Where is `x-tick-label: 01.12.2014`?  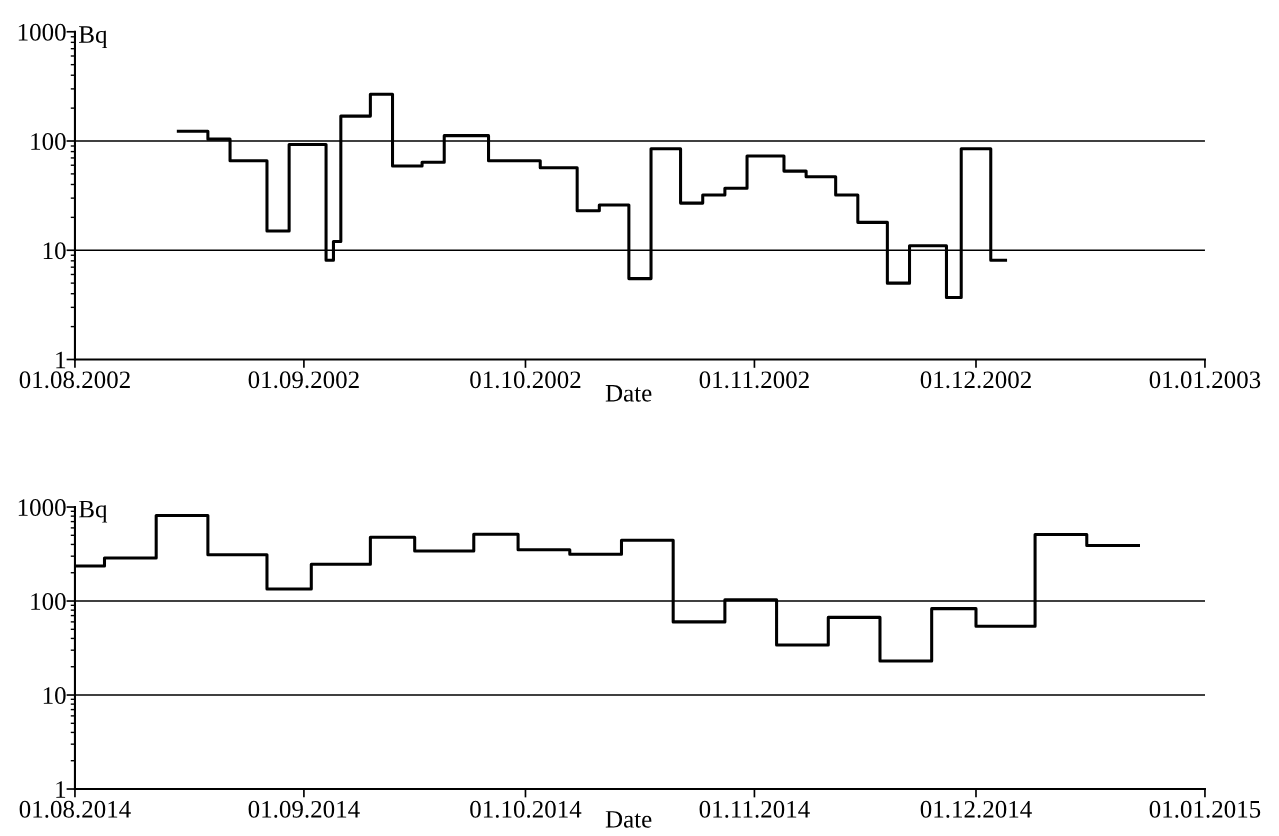 x-tick-label: 01.12.2014 is located at coordinates (976, 809).